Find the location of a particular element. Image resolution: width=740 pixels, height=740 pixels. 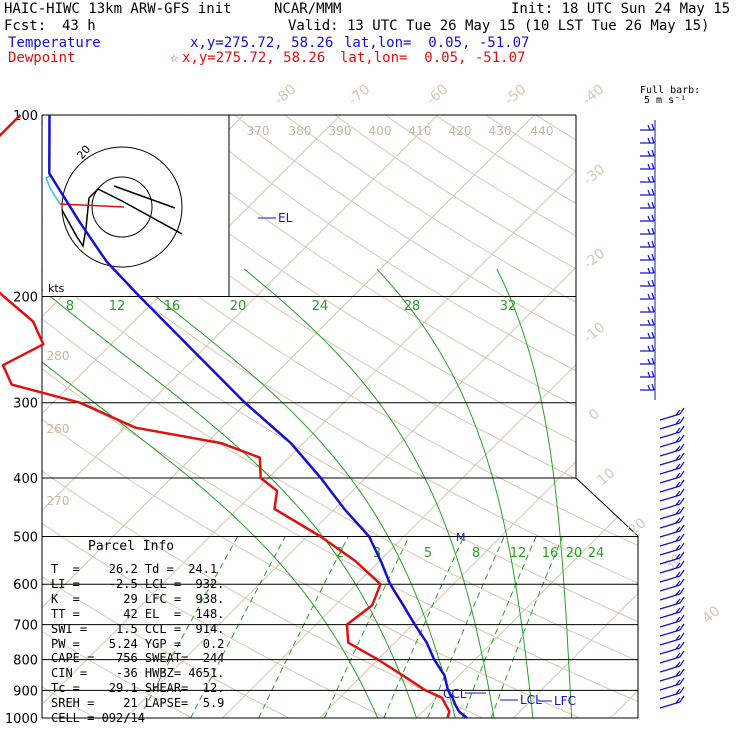

pressure-label: 900 is located at coordinates (25, 691).